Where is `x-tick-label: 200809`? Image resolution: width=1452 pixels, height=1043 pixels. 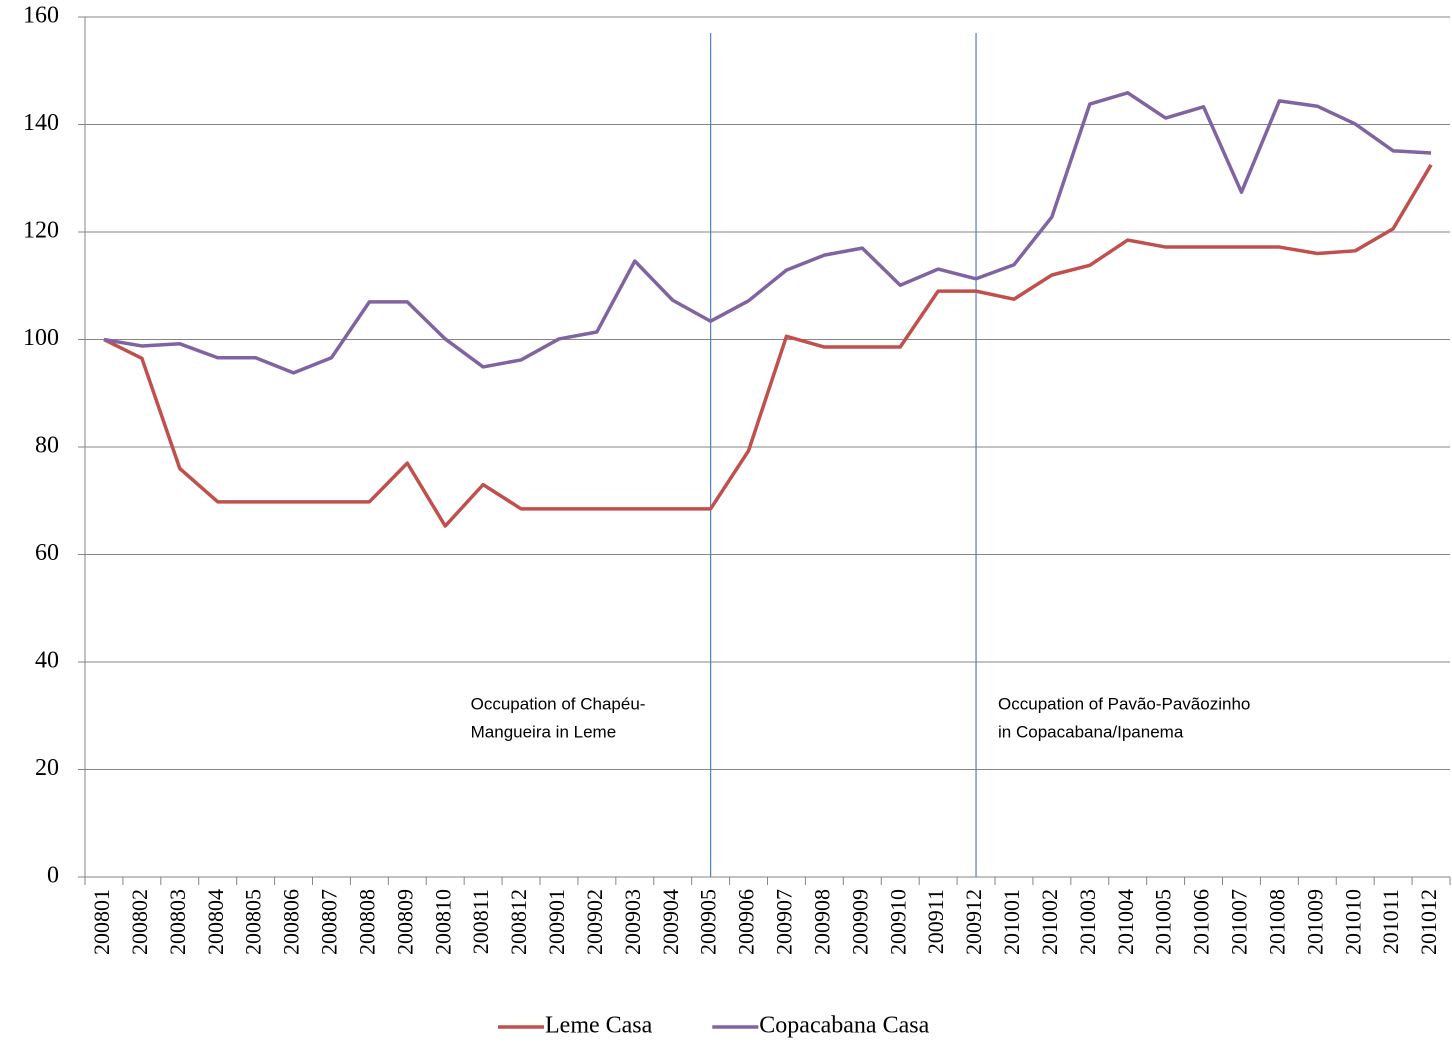
x-tick-label: 200809 is located at coordinates (404, 922).